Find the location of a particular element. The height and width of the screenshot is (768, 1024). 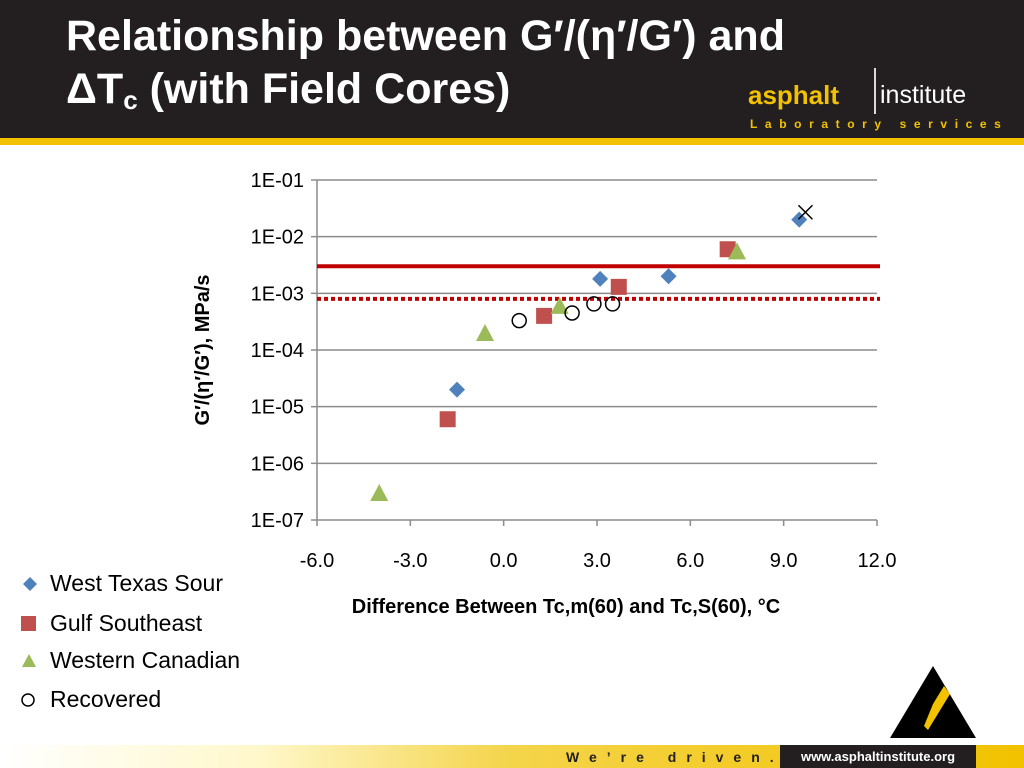

asphalt-institute-logo: asphalt institute Laboratory services is located at coordinates (874, 101).